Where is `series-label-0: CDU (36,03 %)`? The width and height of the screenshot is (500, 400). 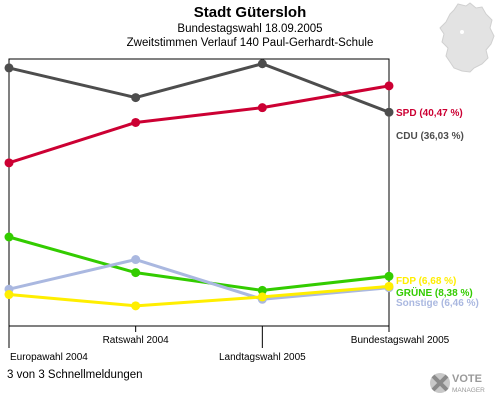
series-label-0: CDU (36,03 %) is located at coordinates (430, 136).